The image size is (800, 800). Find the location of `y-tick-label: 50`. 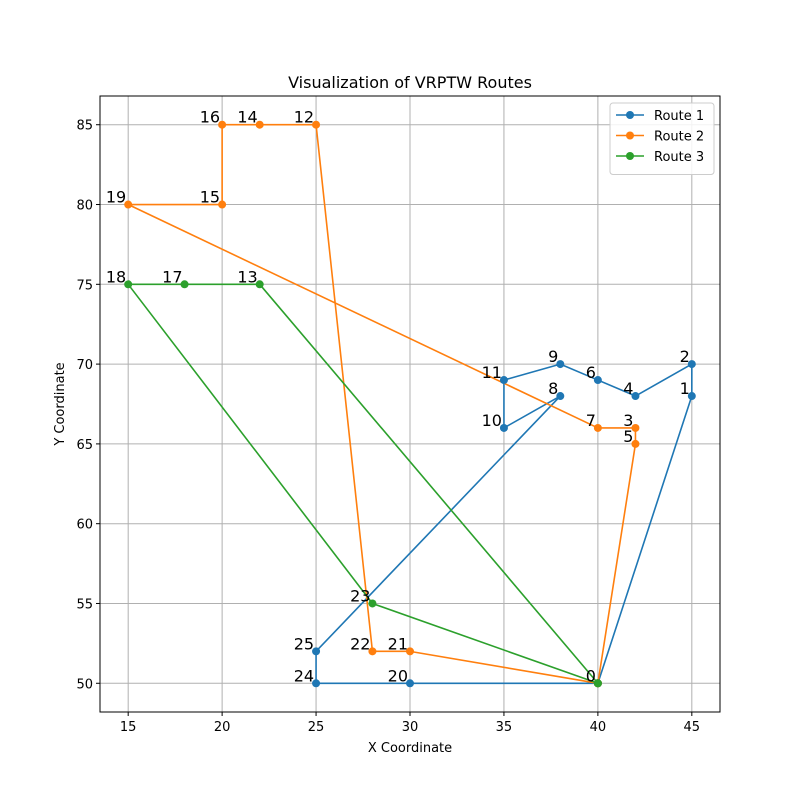

y-tick-label: 50 is located at coordinates (84, 684).